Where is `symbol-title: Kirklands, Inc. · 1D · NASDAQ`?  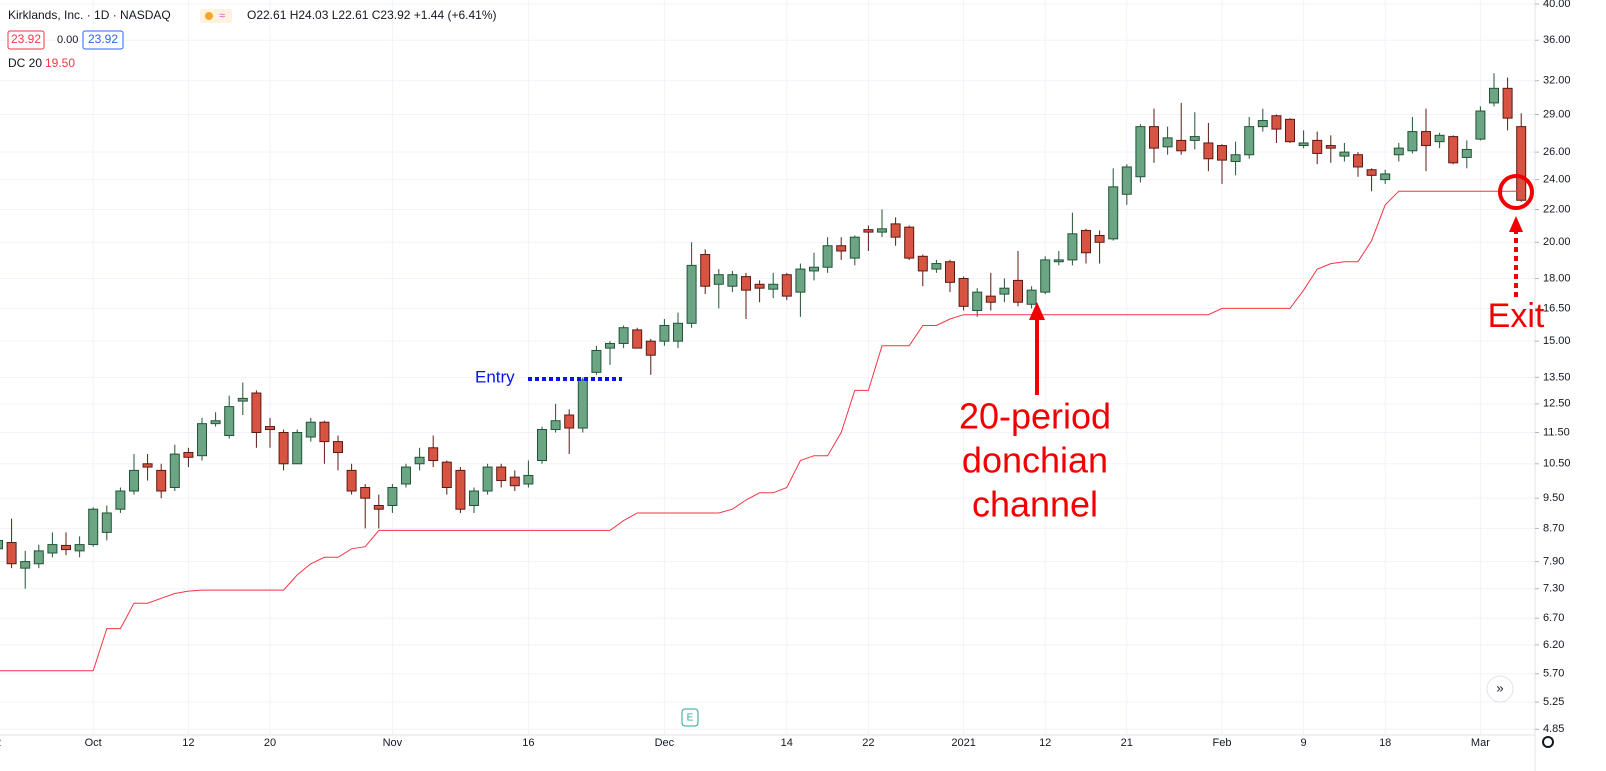 symbol-title: Kirklands, Inc. · 1D · NASDAQ is located at coordinates (89, 15).